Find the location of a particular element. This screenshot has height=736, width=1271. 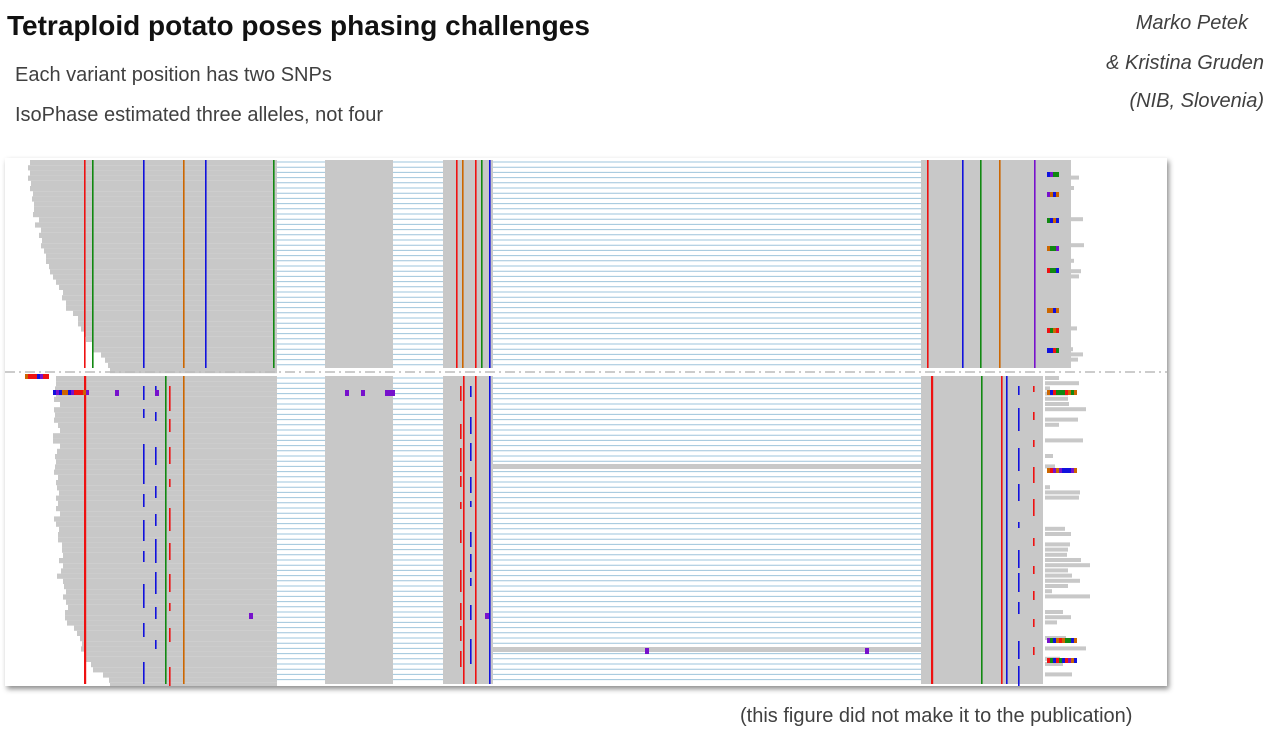

author-line-1: Marko Petek is located at coordinates (1191, 23).